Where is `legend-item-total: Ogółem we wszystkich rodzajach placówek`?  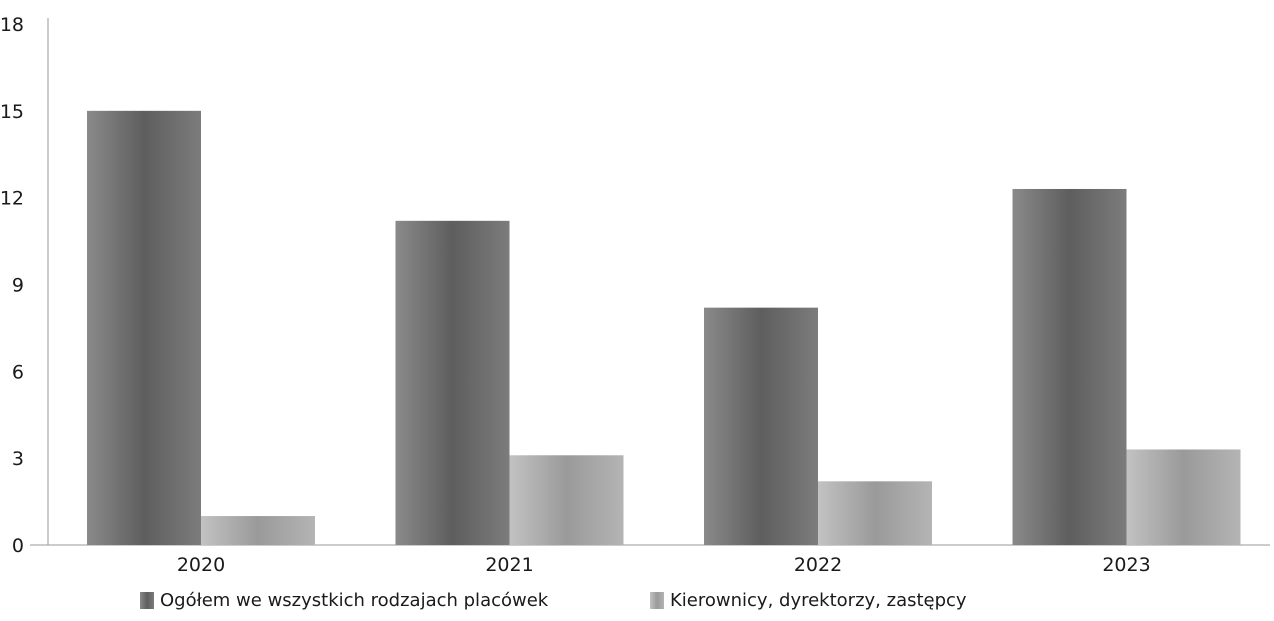
legend-item-total: Ogółem we wszystkich rodzajach placówek is located at coordinates (344, 600).